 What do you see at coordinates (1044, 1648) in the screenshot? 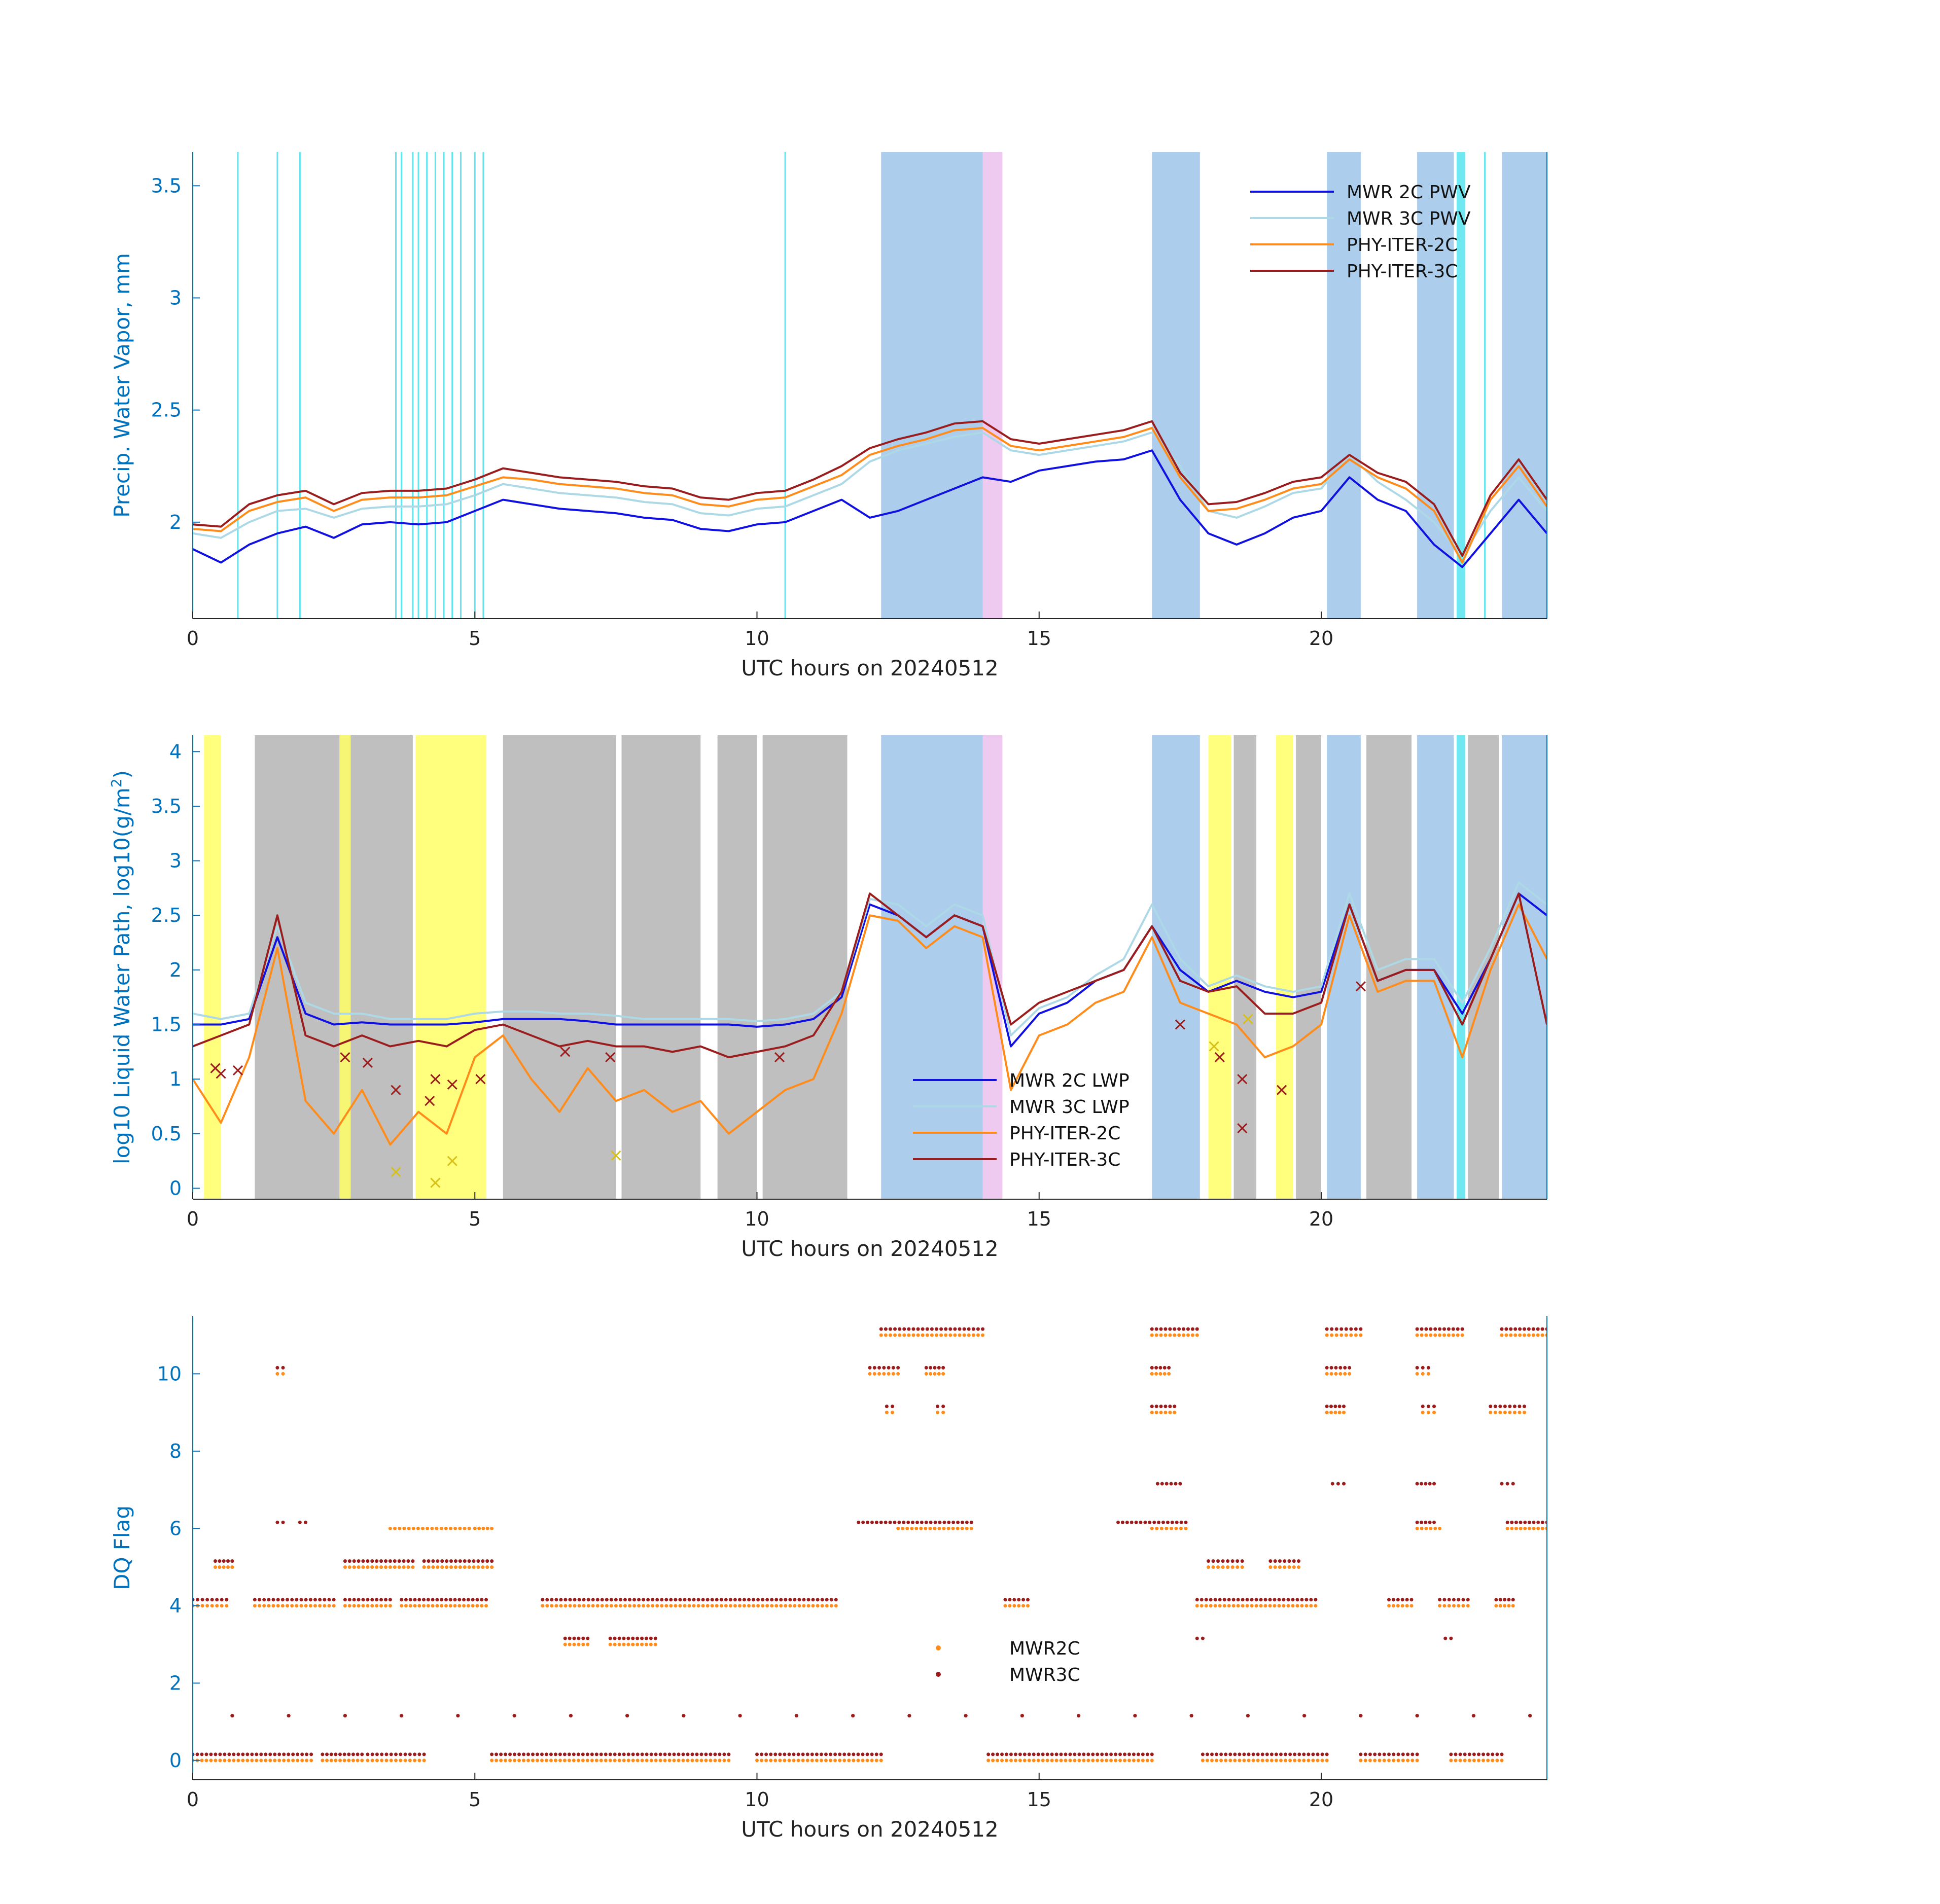
I see `legend-label: MWR2C` at bounding box center [1044, 1648].